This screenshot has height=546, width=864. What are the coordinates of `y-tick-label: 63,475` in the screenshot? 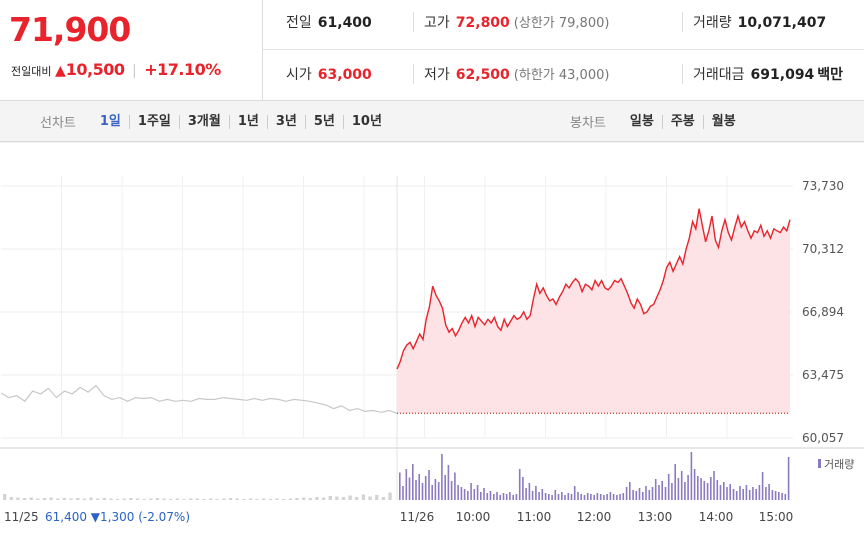 It's located at (823, 375).